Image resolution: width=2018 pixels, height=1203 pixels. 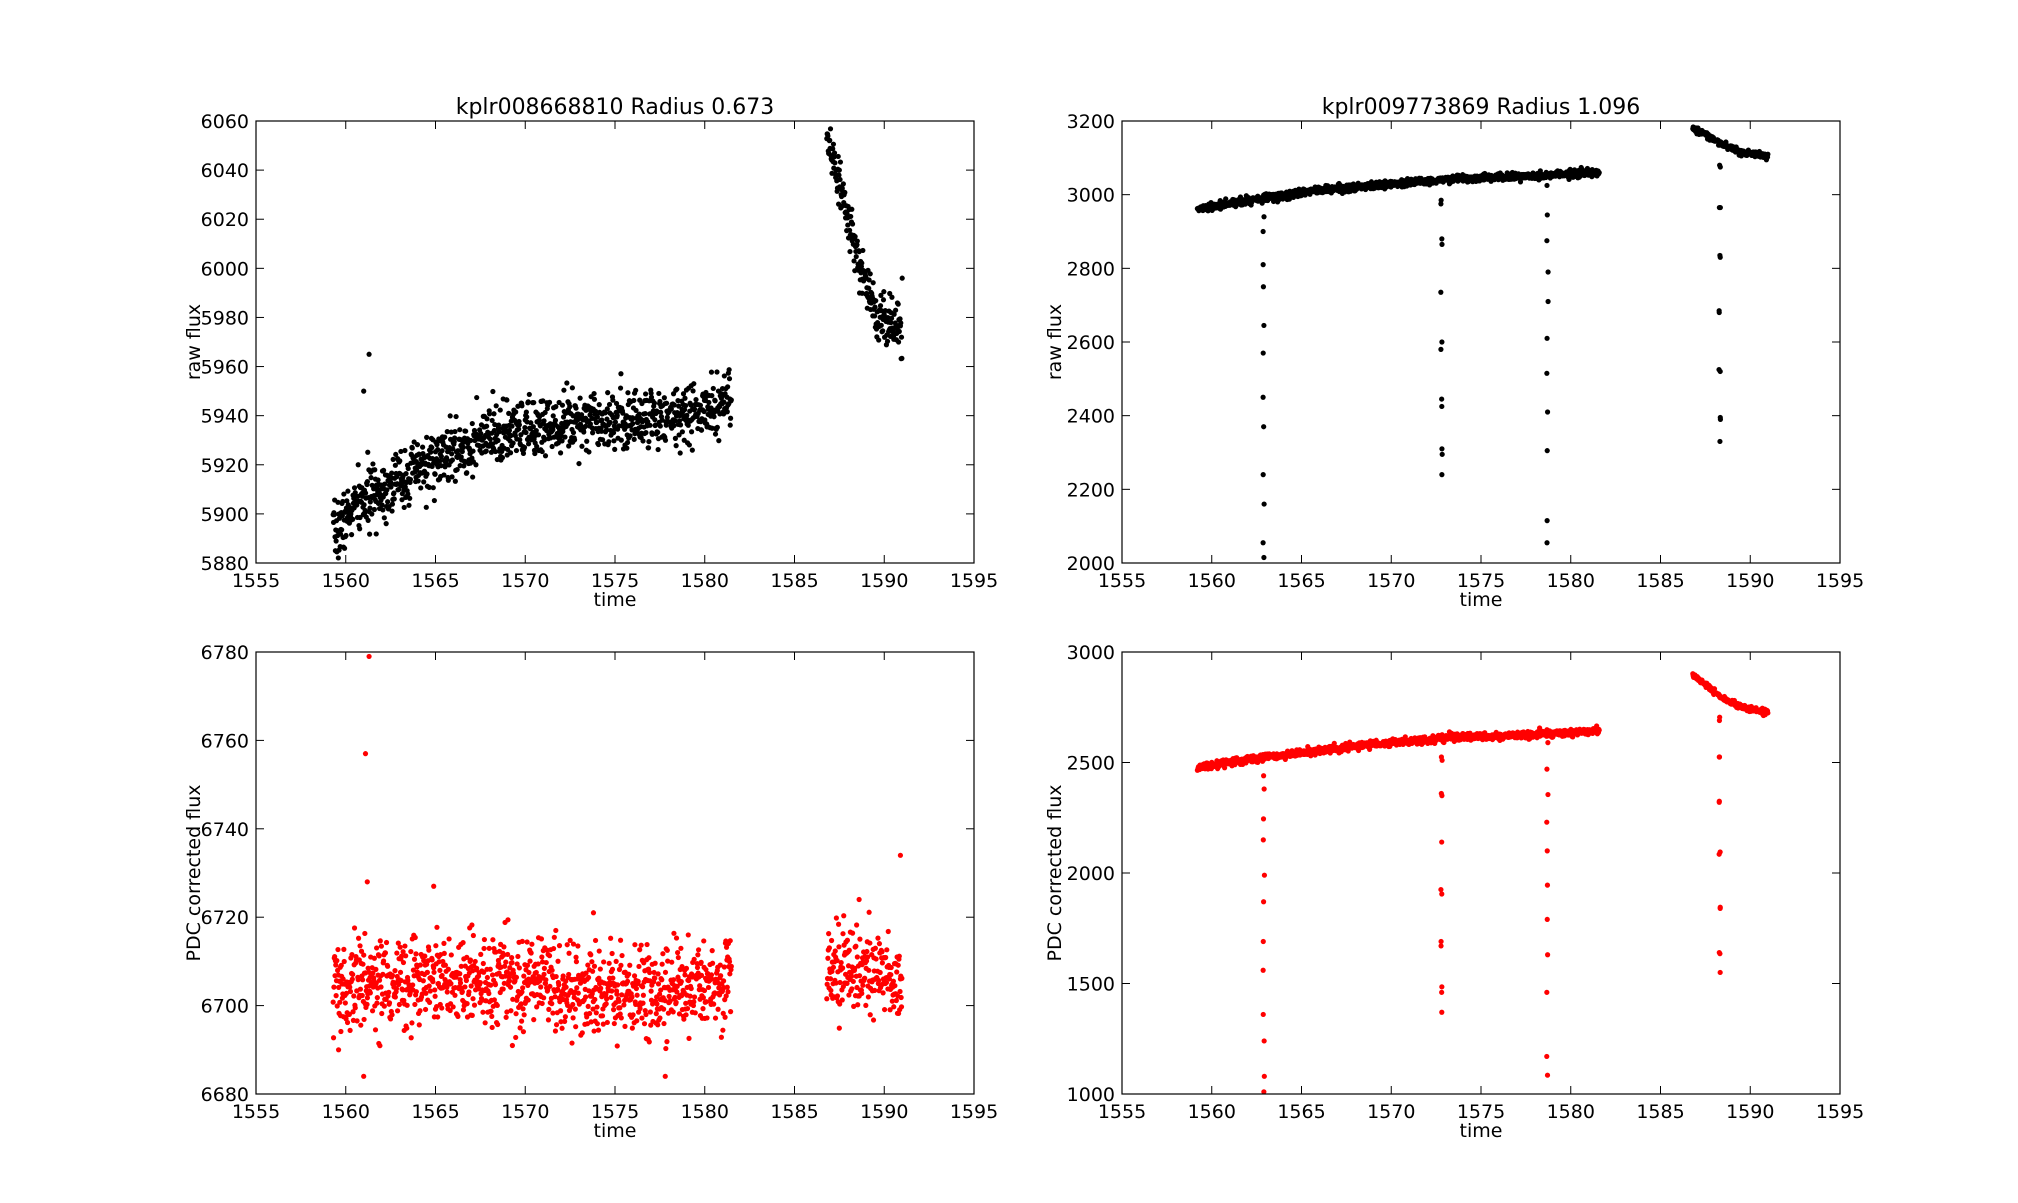 I want to click on x-tick-label: 1555, so click(x=1122, y=581).